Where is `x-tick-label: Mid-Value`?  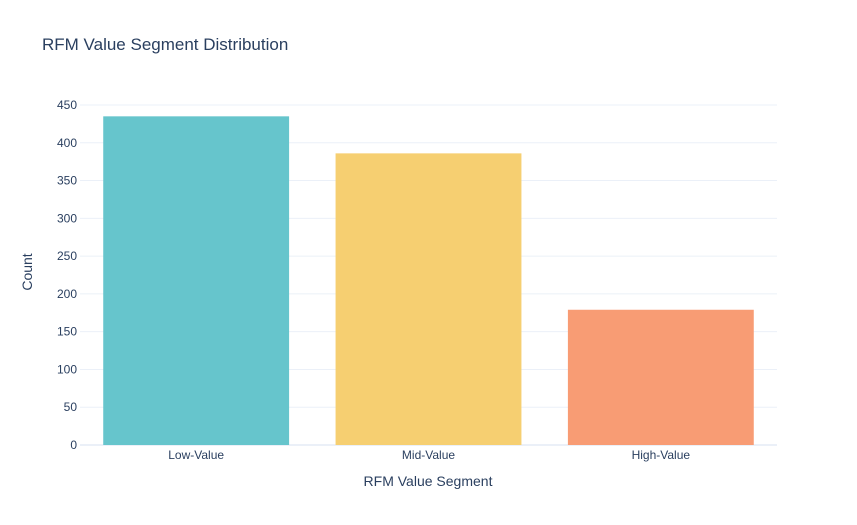
x-tick-label: Mid-Value is located at coordinates (428, 455).